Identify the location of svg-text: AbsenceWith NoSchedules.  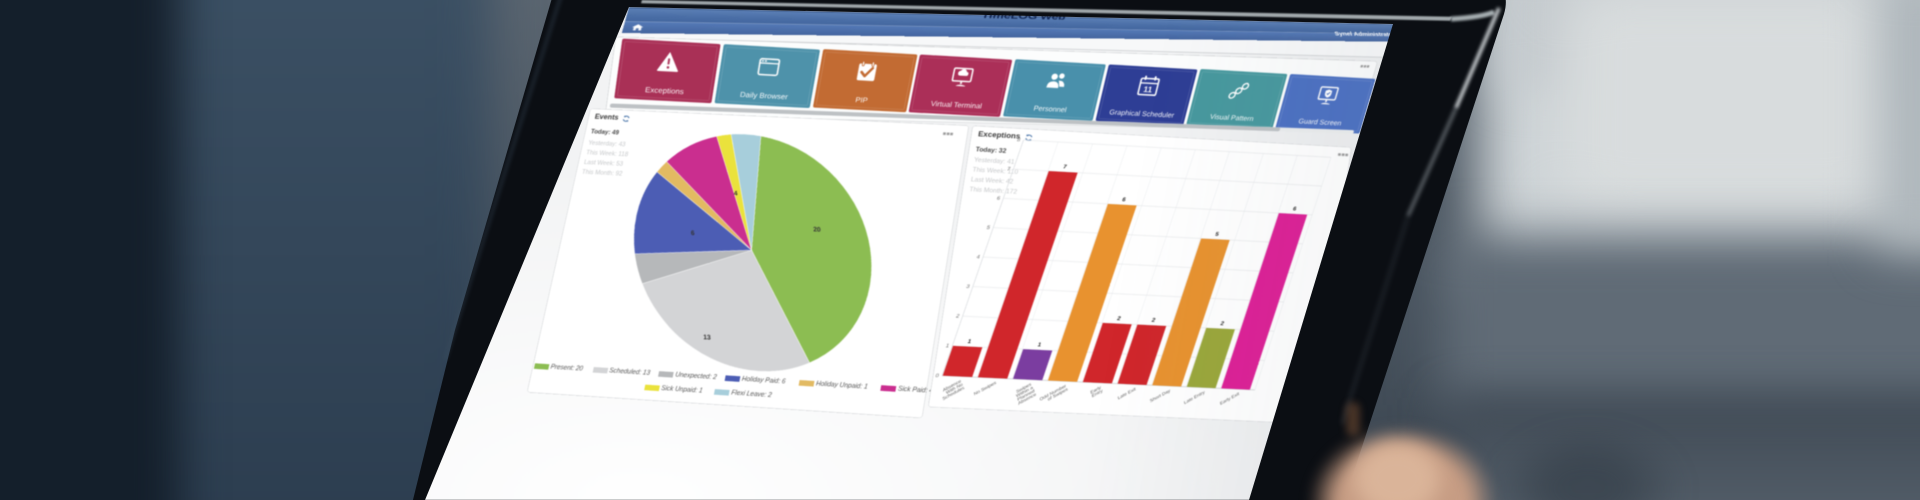
(951, 389).